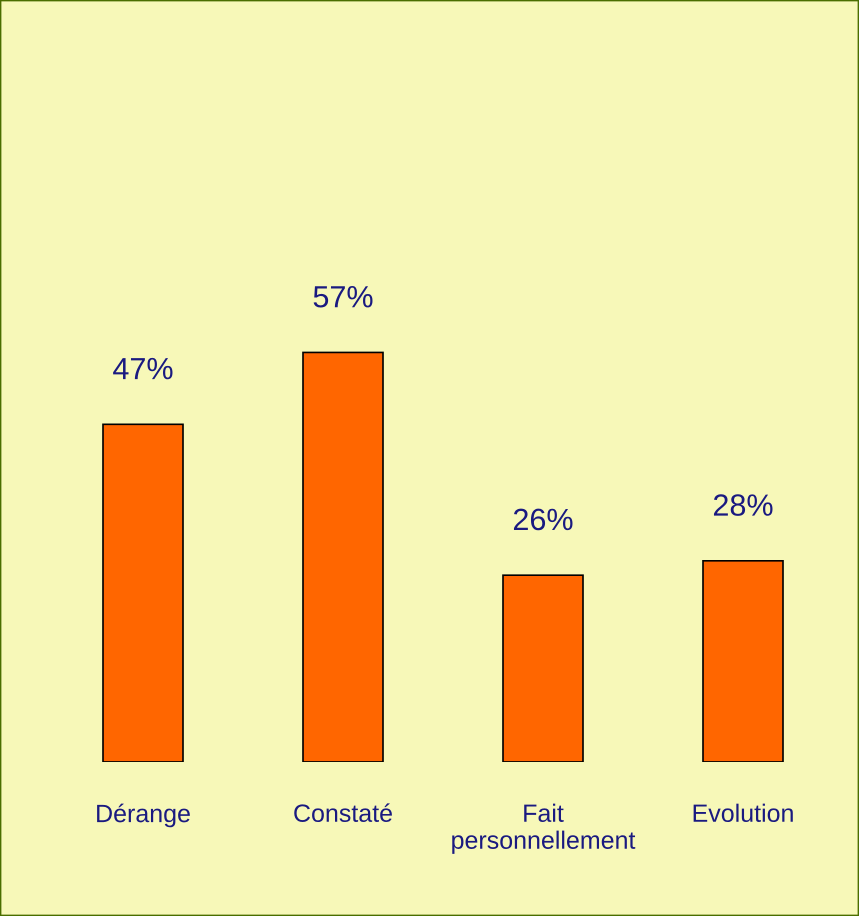 Image resolution: width=859 pixels, height=916 pixels. Describe the element at coordinates (343, 812) in the screenshot. I see `x-tick-label: Constaté` at that location.